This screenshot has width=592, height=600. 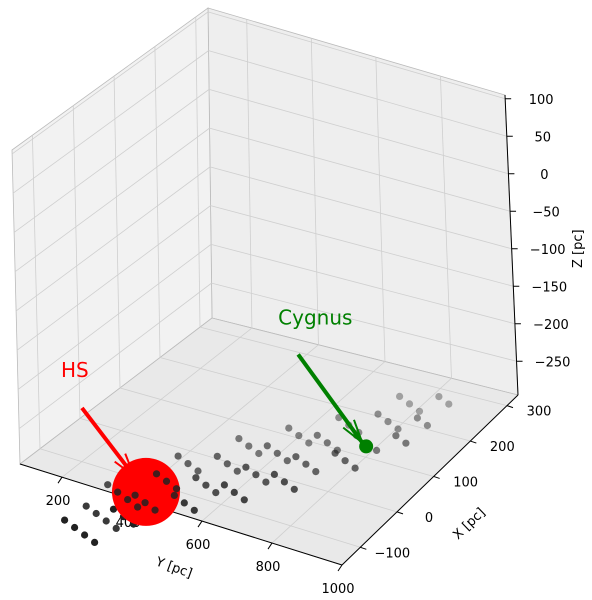 I want to click on y-tick-label: 200, so click(x=58, y=501).